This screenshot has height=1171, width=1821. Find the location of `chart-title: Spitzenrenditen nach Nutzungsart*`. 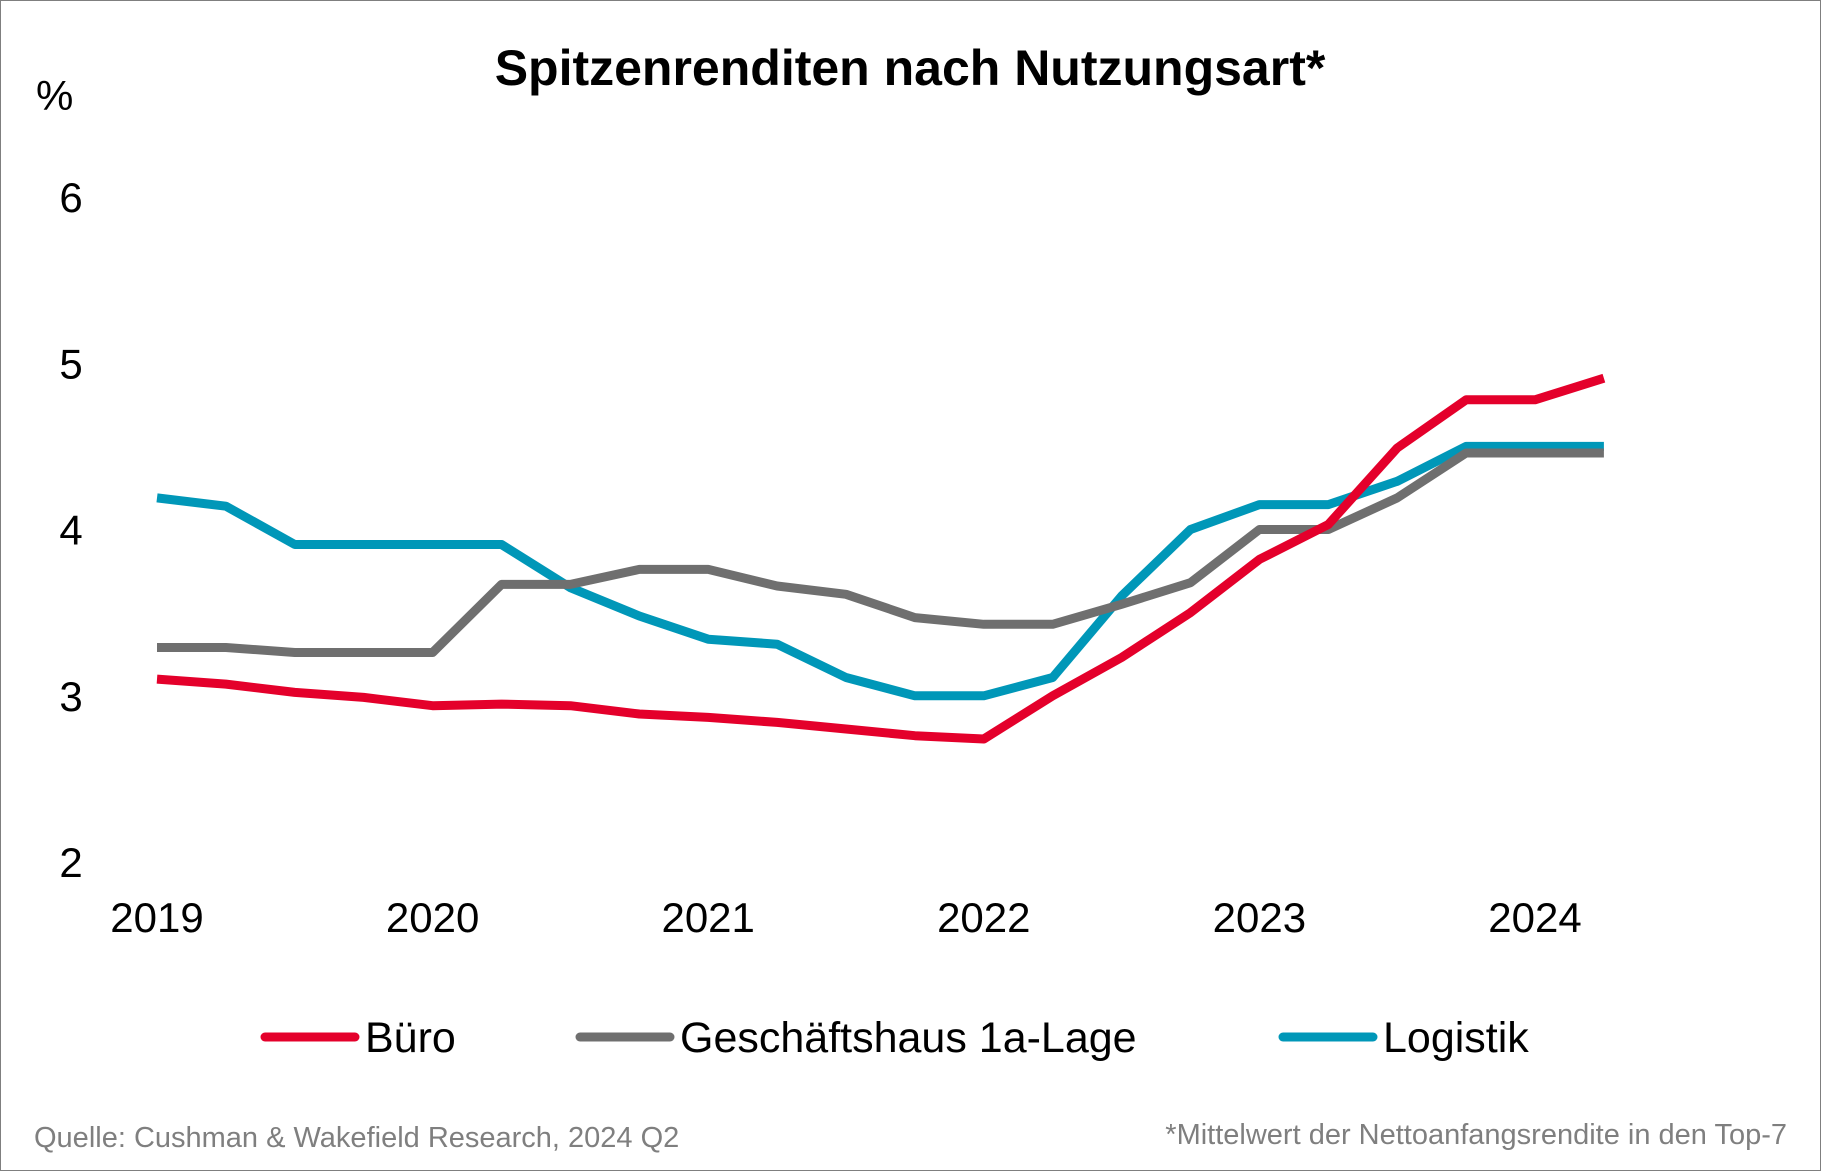

chart-title: Spitzenrenditen nach Nutzungsart* is located at coordinates (910, 68).